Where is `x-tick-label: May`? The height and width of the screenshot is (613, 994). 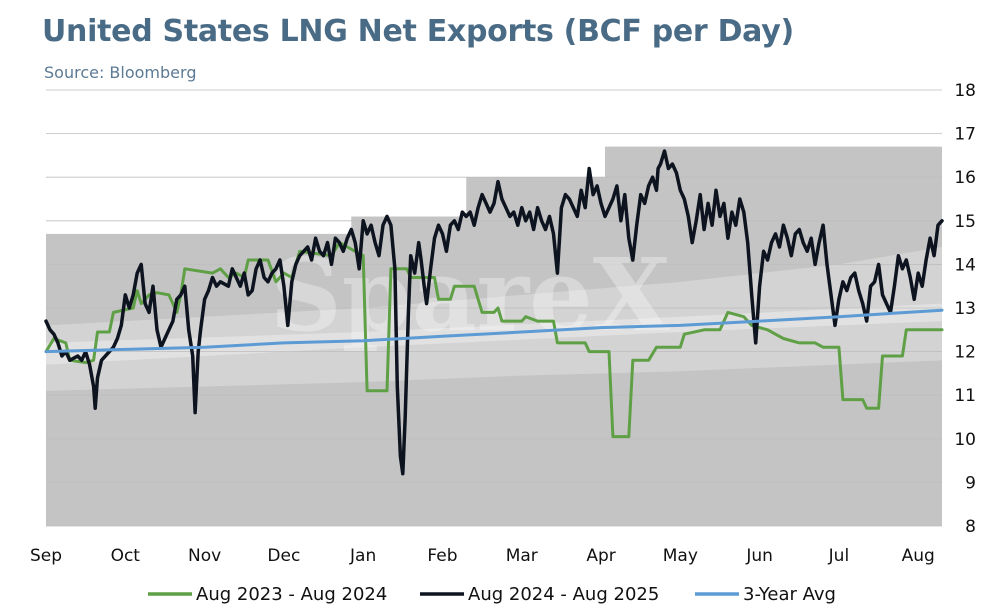 x-tick-label: May is located at coordinates (680, 556).